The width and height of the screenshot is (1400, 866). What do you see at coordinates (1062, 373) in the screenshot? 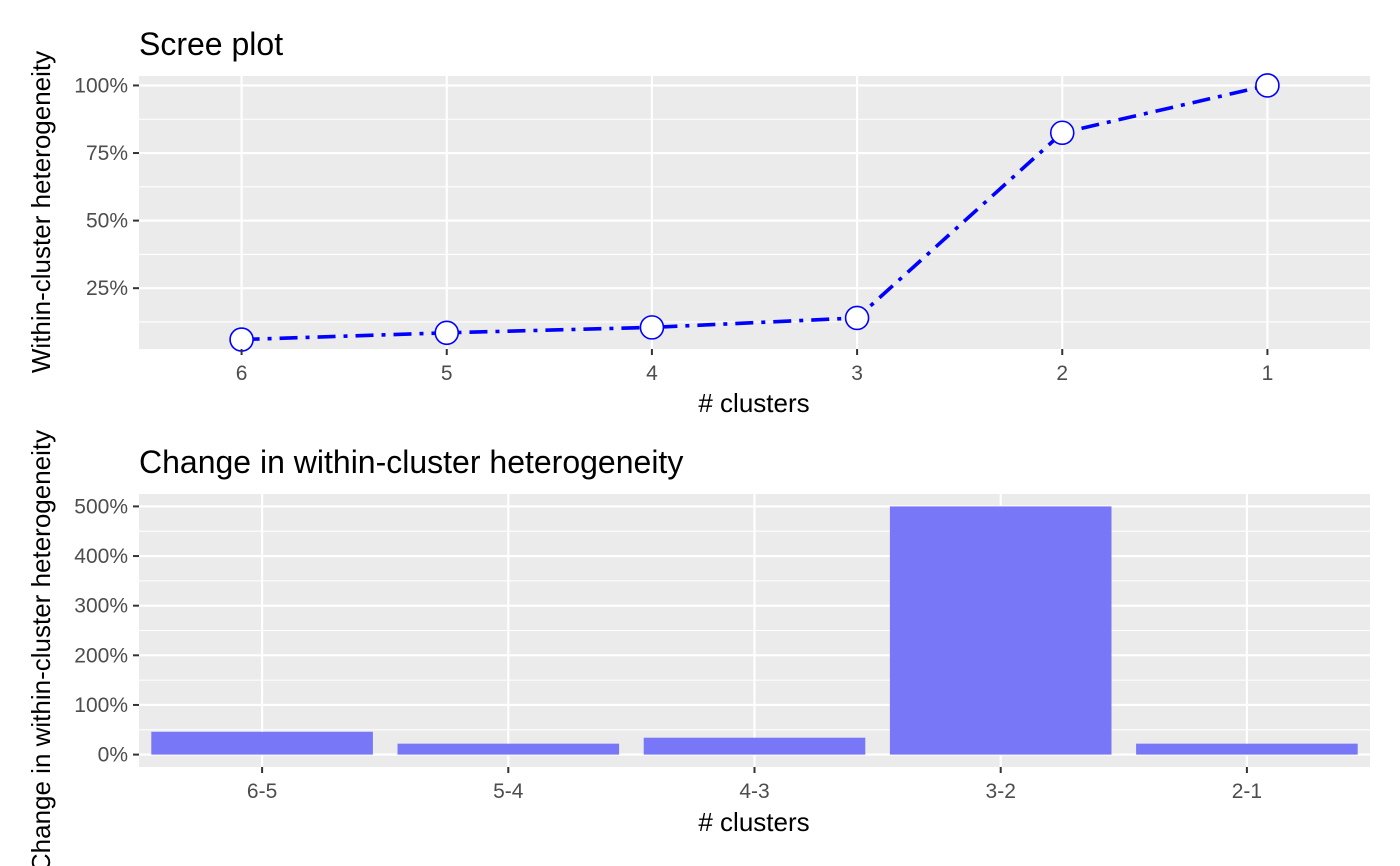
I see `x-tick-label: 2` at bounding box center [1062, 373].